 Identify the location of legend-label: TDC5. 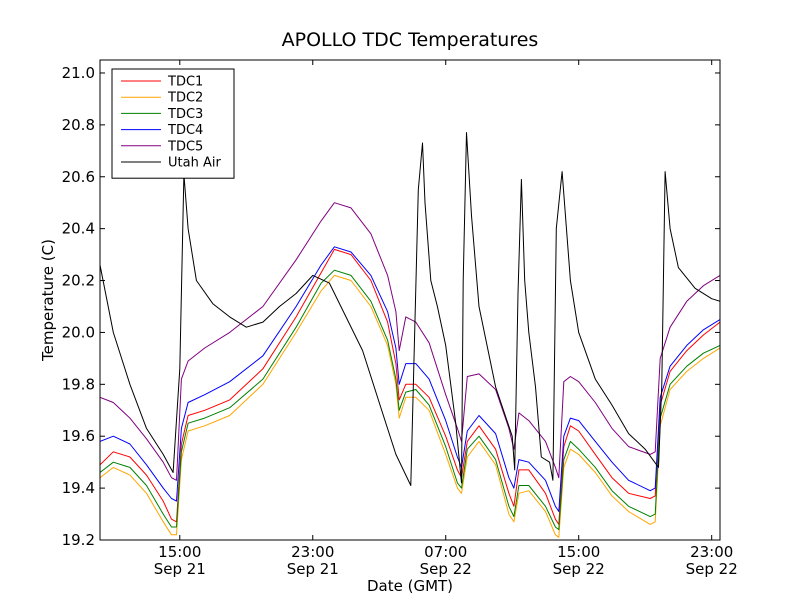
(185, 146).